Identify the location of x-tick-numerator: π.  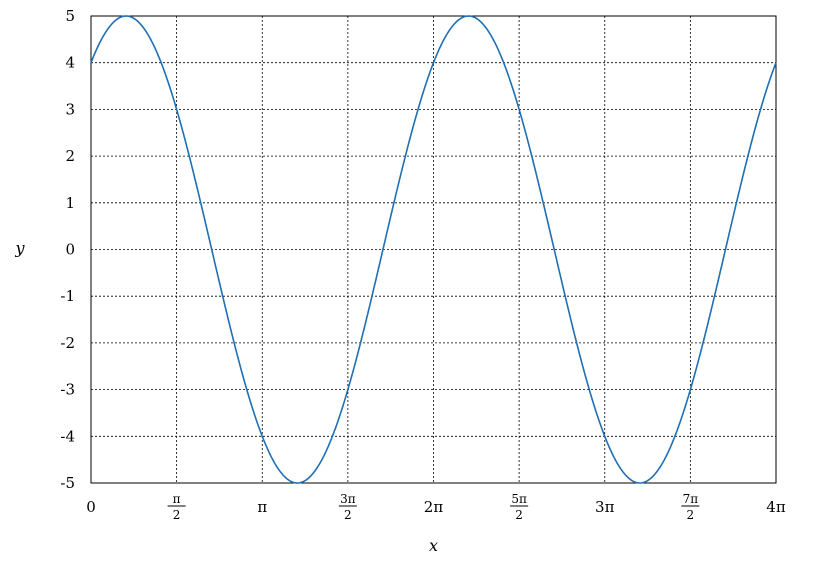
(177, 499).